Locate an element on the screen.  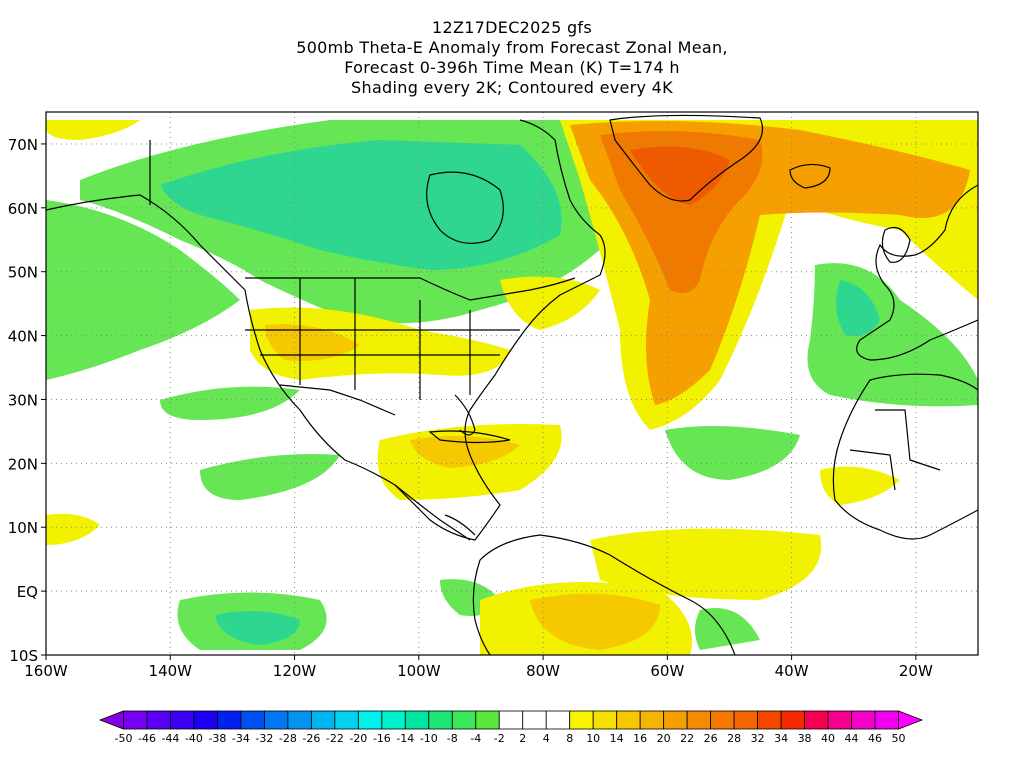
shade-gold-south-america is located at coordinates (595, 621).